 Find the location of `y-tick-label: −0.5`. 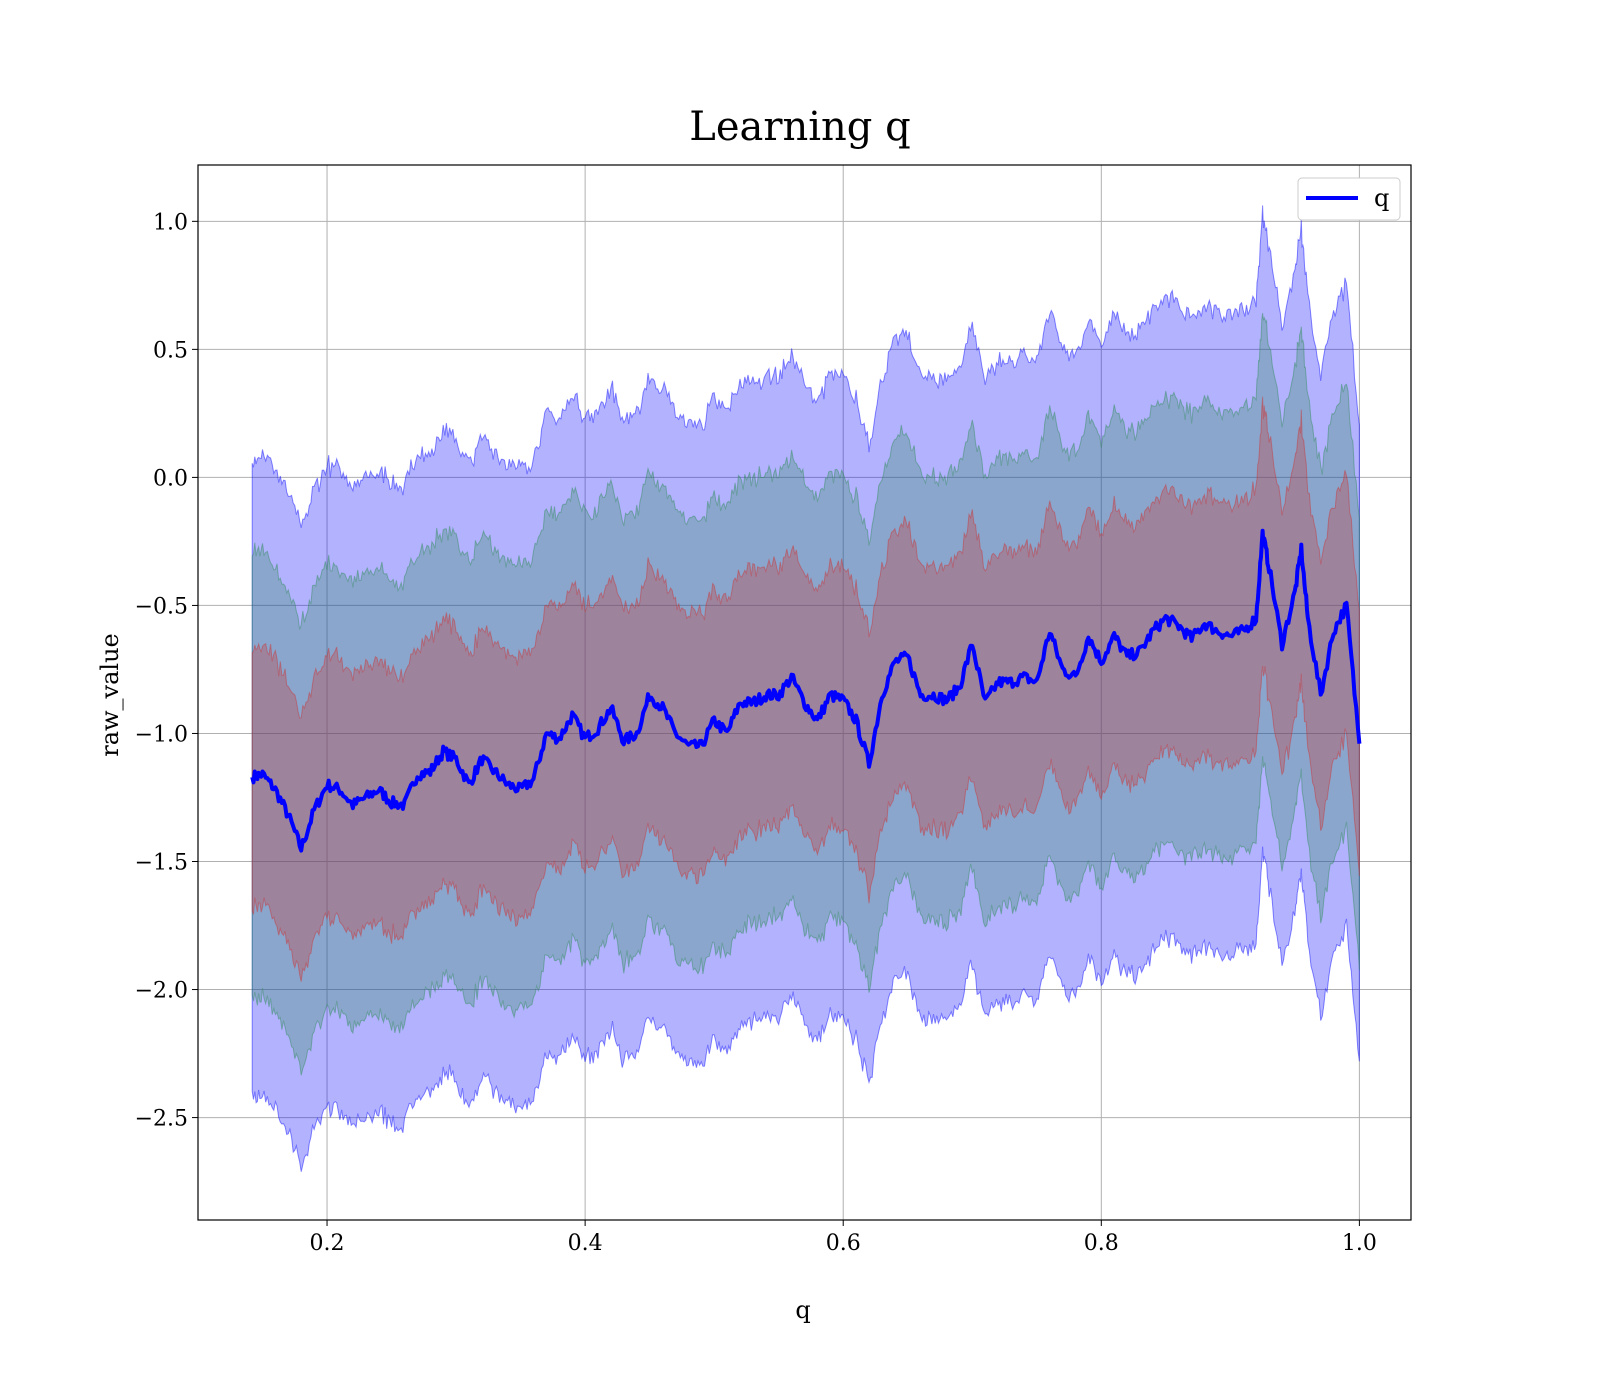

y-tick-label: −0.5 is located at coordinates (161, 606).